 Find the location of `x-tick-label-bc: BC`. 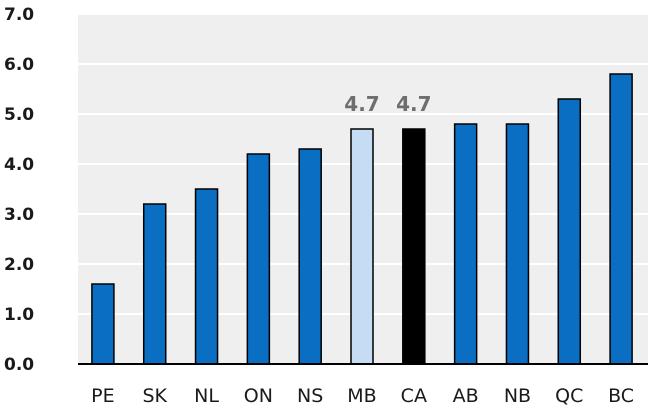

x-tick-label-bc: BC is located at coordinates (621, 396).